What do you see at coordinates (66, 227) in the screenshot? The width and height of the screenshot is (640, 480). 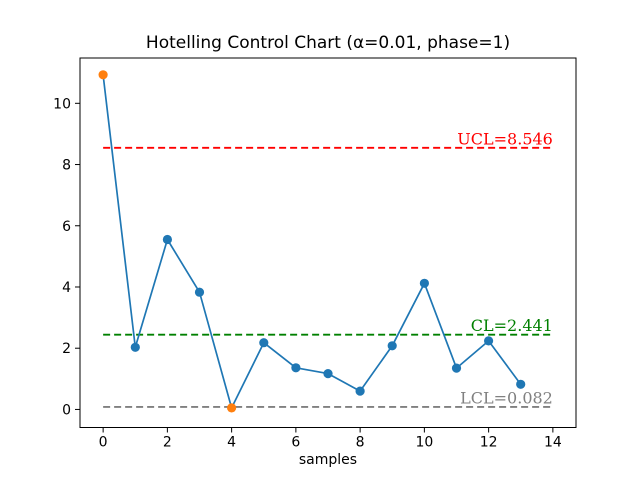 I see `y-tick-label: 6` at bounding box center [66, 227].